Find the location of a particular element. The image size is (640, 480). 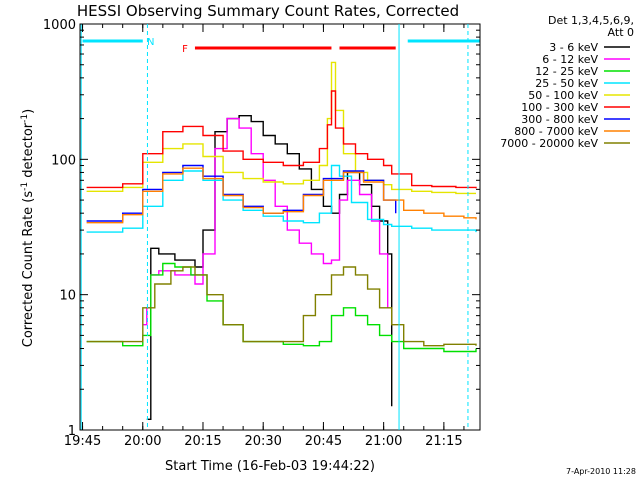

x-tick-label: 19:45 is located at coordinates (82, 441).